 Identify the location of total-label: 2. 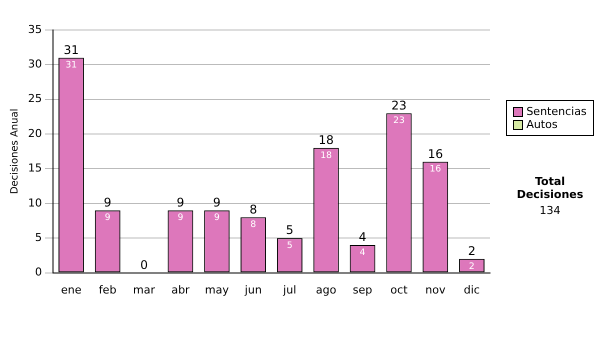
(472, 251).